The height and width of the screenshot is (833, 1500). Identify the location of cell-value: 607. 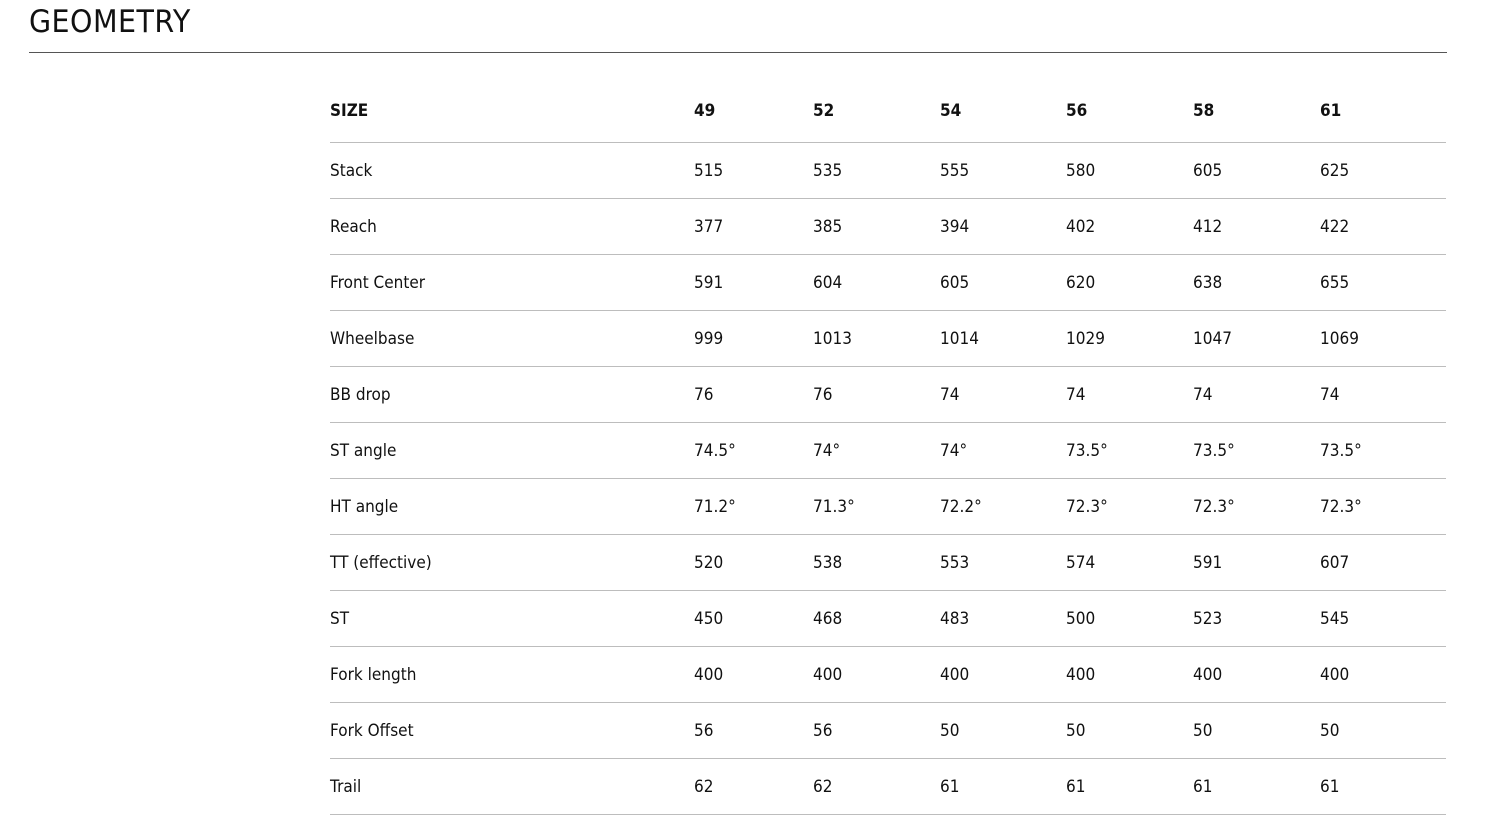
(1335, 562).